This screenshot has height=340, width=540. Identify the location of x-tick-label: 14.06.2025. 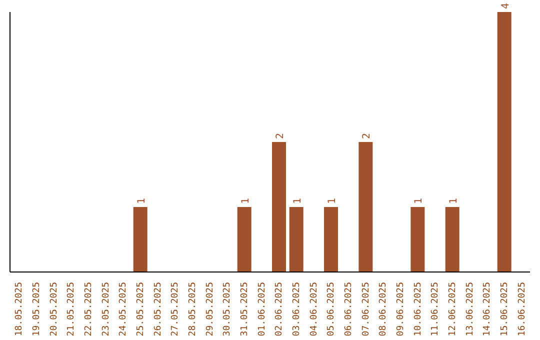
(487, 309).